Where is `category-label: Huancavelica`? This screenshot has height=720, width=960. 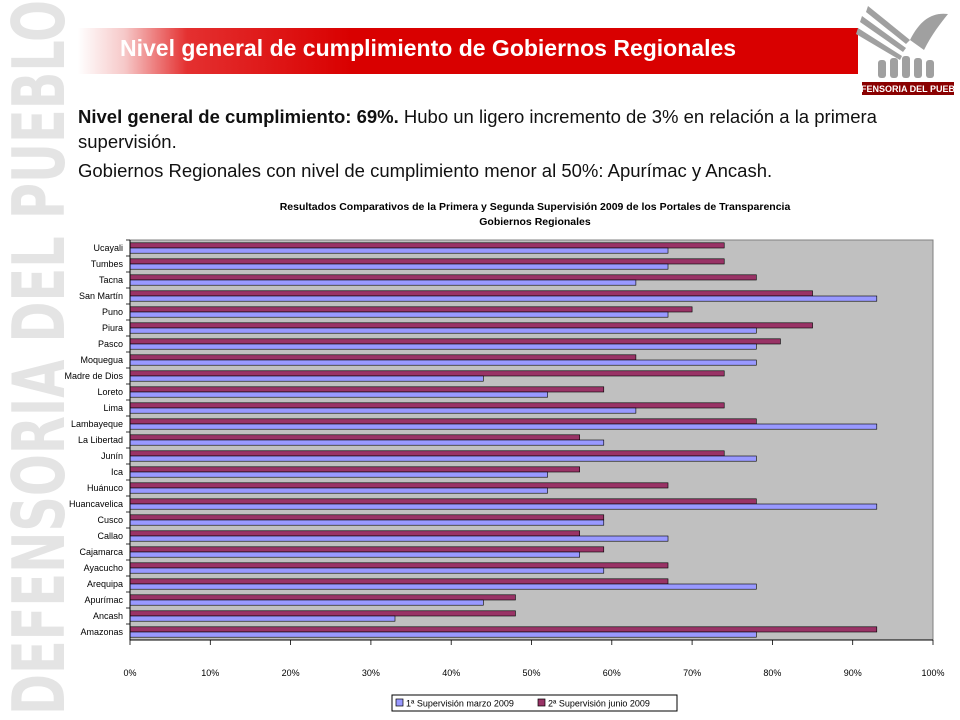 category-label: Huancavelica is located at coordinates (96, 504).